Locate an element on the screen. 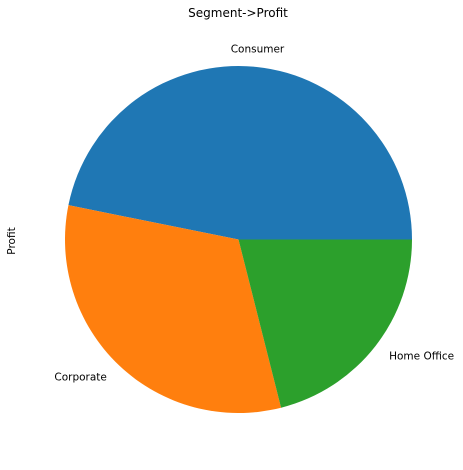 This screenshot has width=463, height=470. pie-label-home-office: Home Office is located at coordinates (421, 357).